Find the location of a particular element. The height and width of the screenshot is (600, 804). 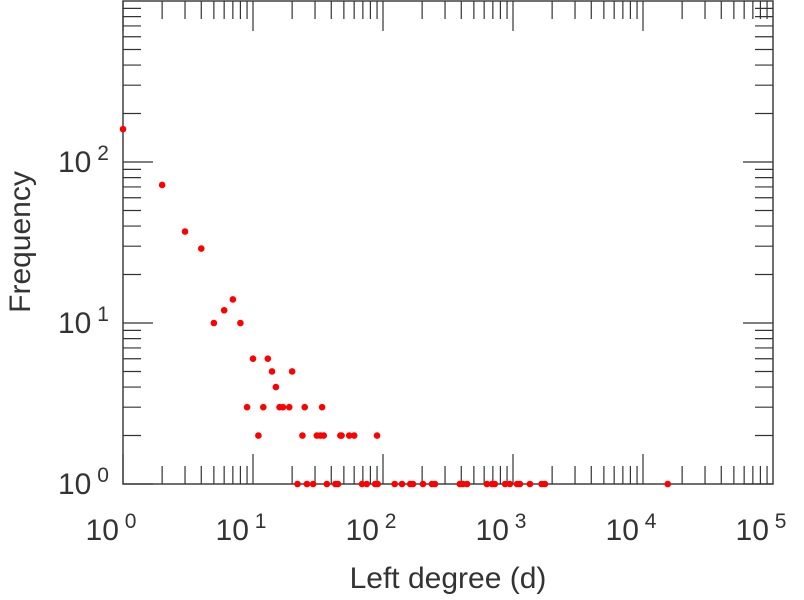

y-tick-label: 10 0 is located at coordinates (83, 482).